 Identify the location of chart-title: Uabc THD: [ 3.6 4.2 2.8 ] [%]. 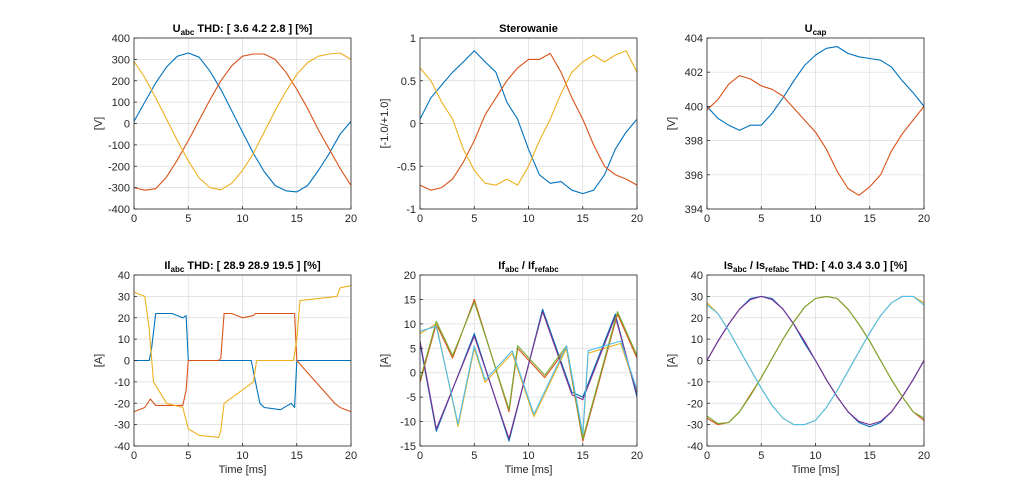
(243, 30).